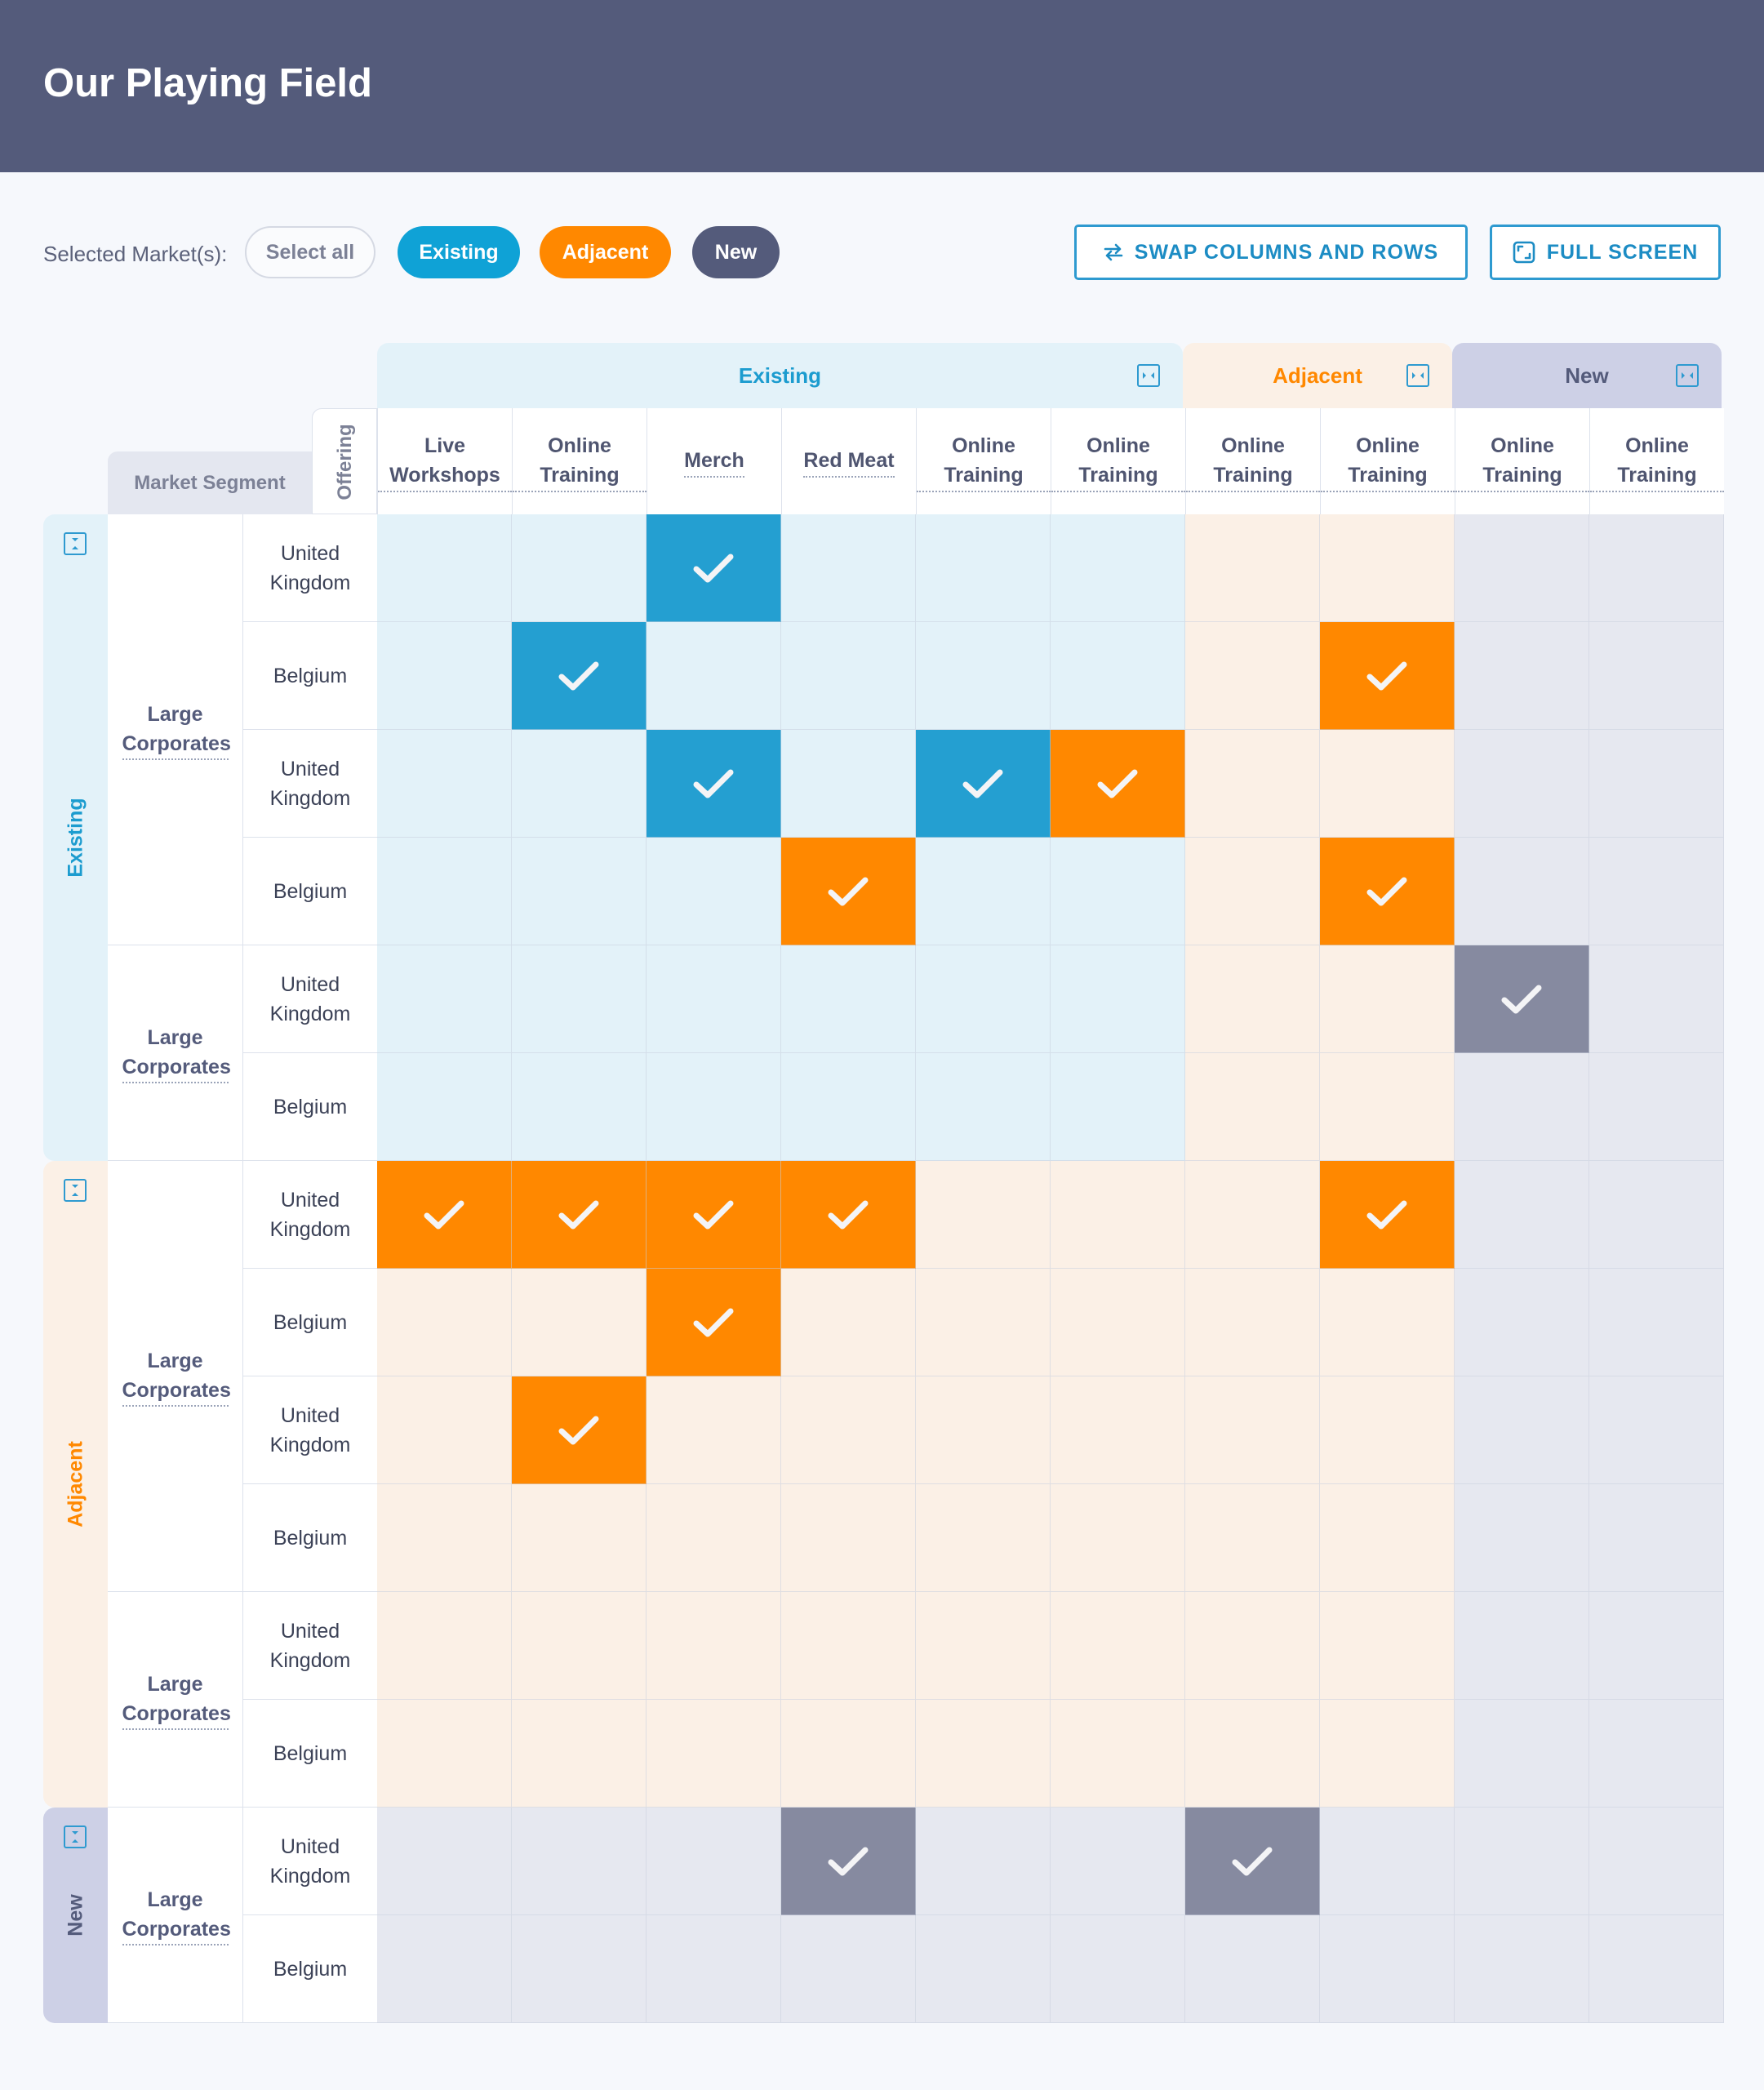  What do you see at coordinates (736, 252) in the screenshot?
I see `filter-new-toggle: New` at bounding box center [736, 252].